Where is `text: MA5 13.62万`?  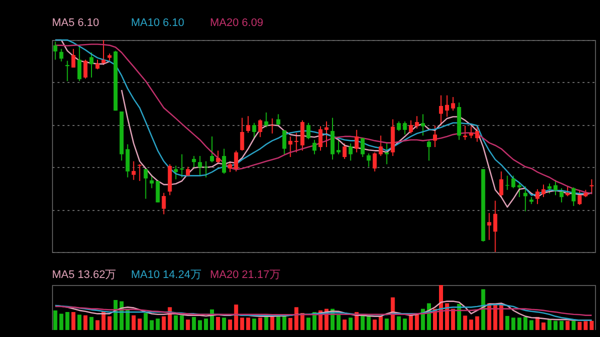
text: MA5 13.62万 is located at coordinates (84, 275).